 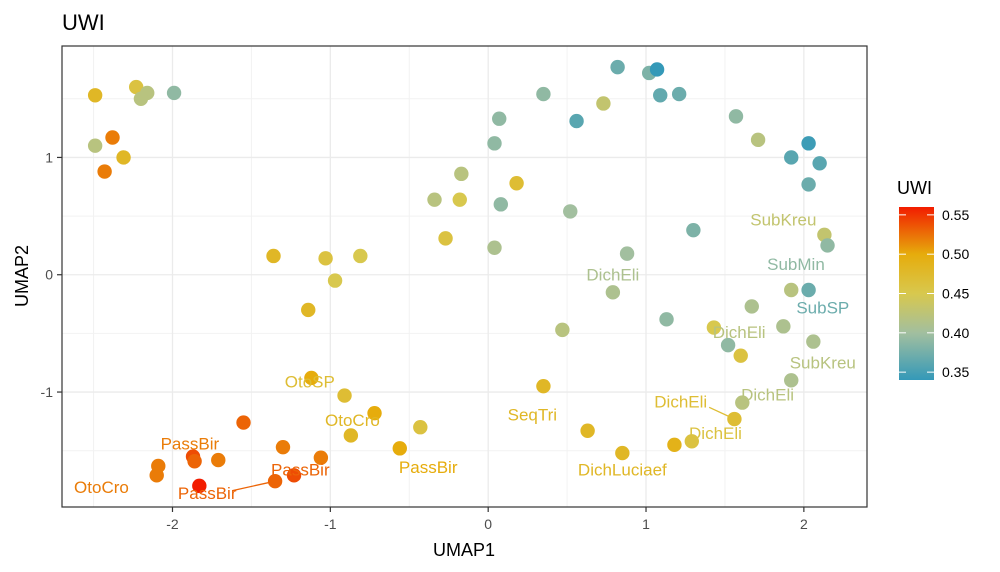 What do you see at coordinates (914, 188) in the screenshot?
I see `legend-title: UWI` at bounding box center [914, 188].